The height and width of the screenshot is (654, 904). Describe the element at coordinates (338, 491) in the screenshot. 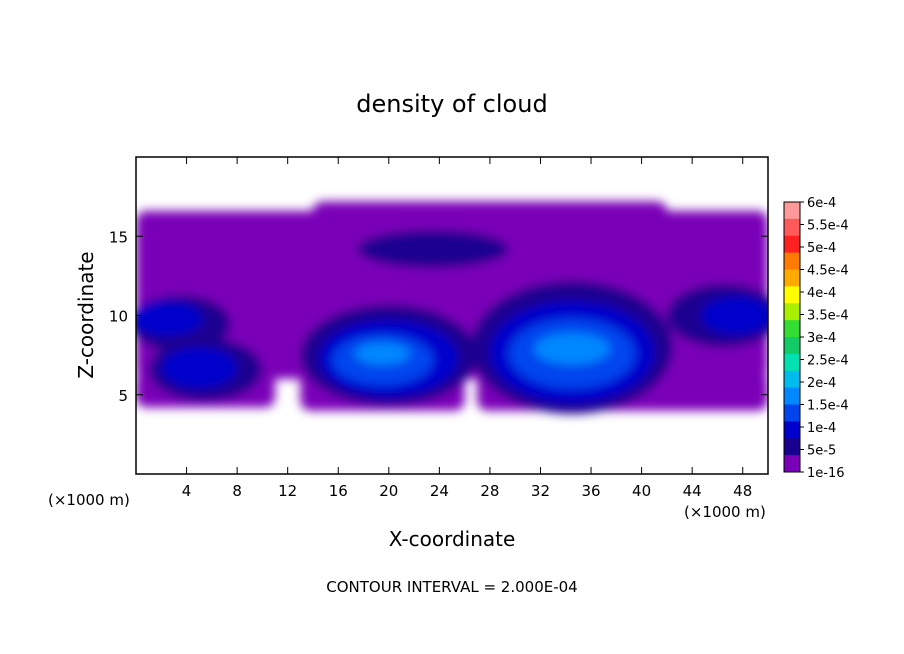

I see `x-tick-label-16: 16` at that location.